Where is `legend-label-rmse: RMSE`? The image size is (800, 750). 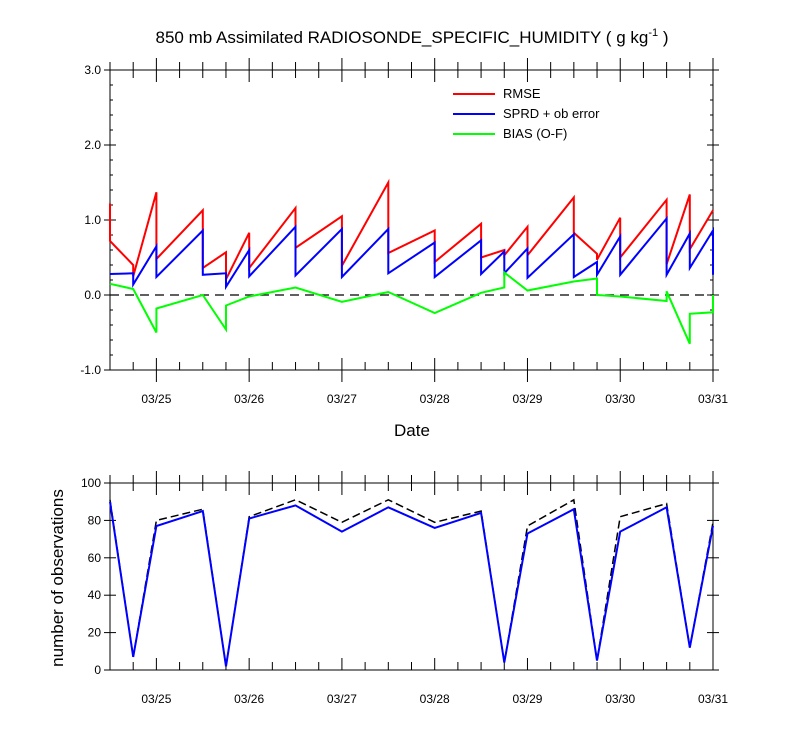
legend-label-rmse: RMSE is located at coordinates (522, 93).